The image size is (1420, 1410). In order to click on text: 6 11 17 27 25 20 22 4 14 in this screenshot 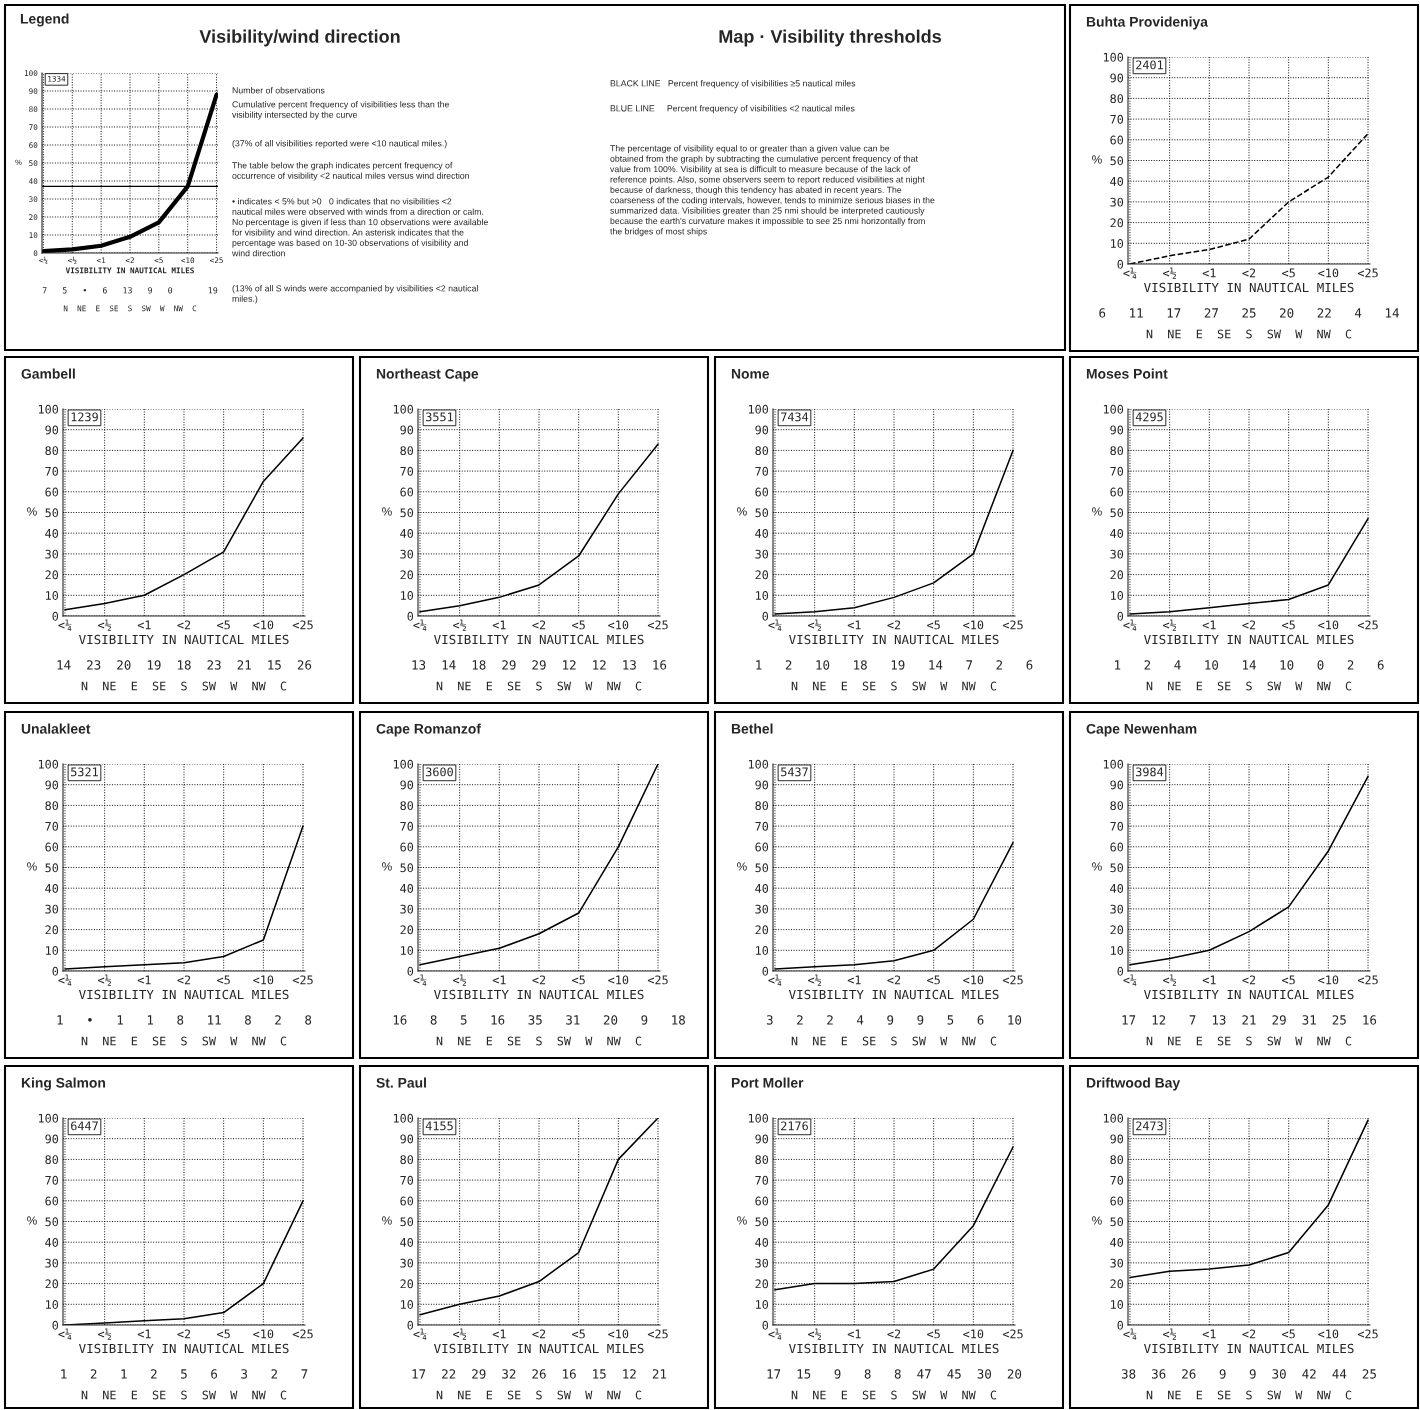, I will do `click(1249, 313)`.